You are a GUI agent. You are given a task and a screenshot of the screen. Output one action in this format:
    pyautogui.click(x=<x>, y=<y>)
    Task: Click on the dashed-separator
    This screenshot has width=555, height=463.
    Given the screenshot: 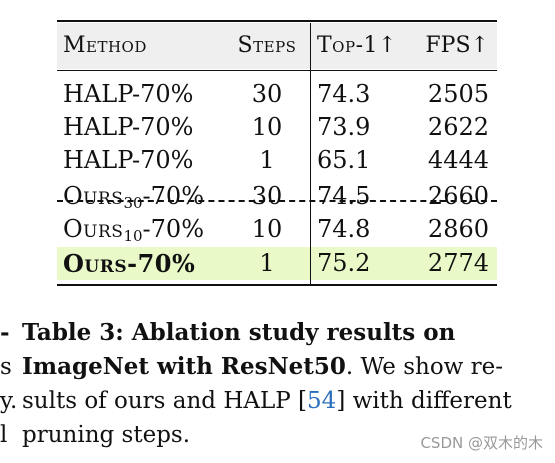 What is the action you would take?
    pyautogui.click(x=277, y=201)
    